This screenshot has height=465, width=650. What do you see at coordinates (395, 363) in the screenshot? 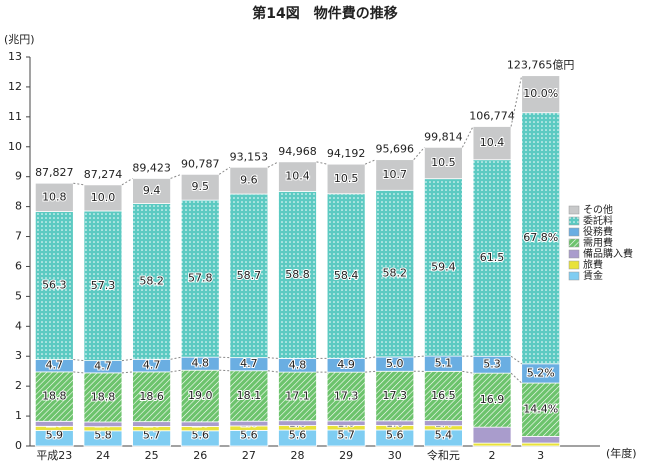
I see `data-label: 5.0` at bounding box center [395, 363].